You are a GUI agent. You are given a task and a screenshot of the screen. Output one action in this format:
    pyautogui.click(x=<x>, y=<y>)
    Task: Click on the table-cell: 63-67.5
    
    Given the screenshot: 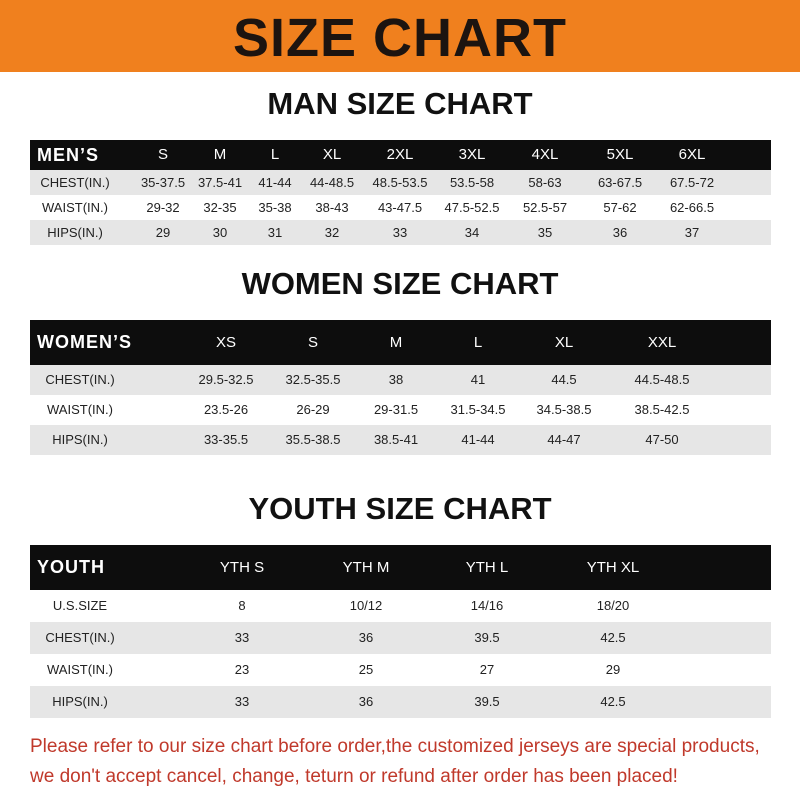 What is the action you would take?
    pyautogui.click(x=620, y=182)
    